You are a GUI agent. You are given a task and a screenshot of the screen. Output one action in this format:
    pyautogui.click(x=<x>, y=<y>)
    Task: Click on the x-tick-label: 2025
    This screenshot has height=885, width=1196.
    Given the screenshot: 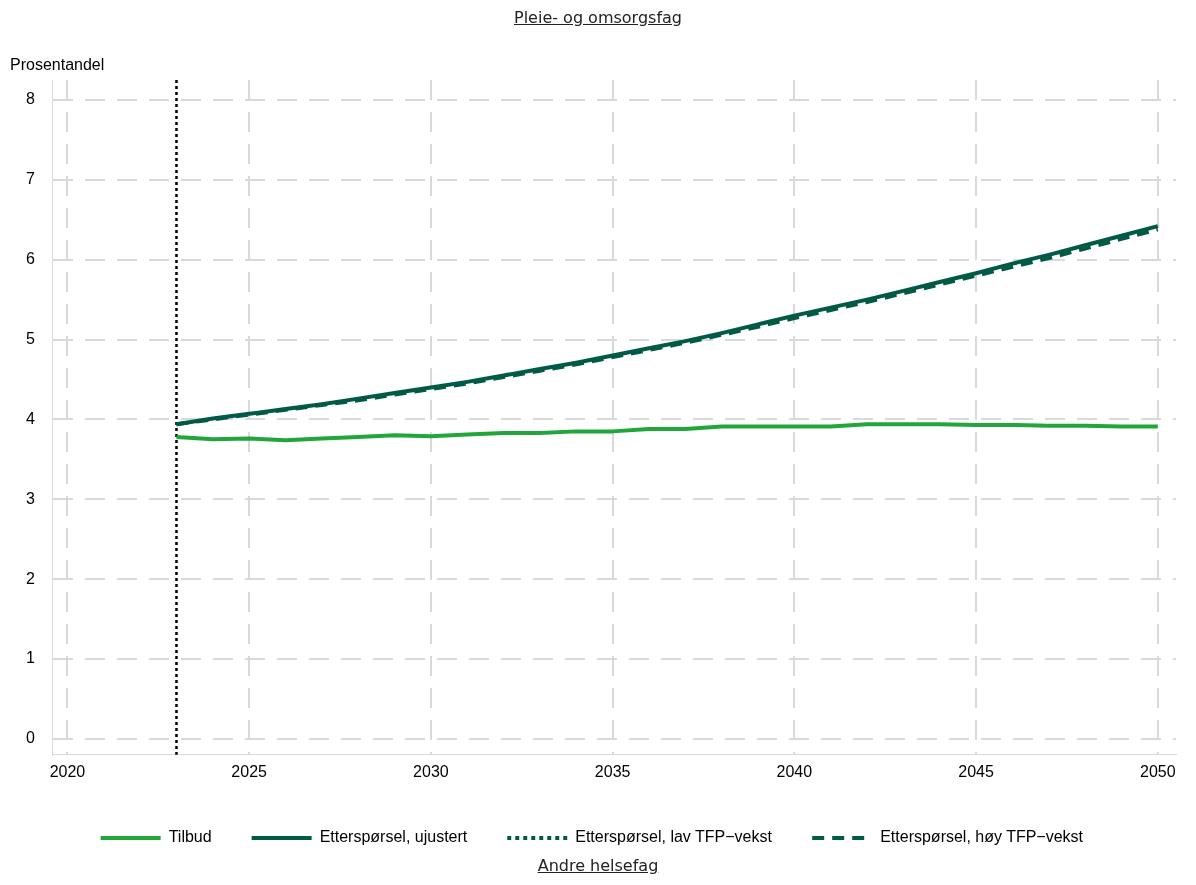 What is the action you would take?
    pyautogui.click(x=249, y=771)
    